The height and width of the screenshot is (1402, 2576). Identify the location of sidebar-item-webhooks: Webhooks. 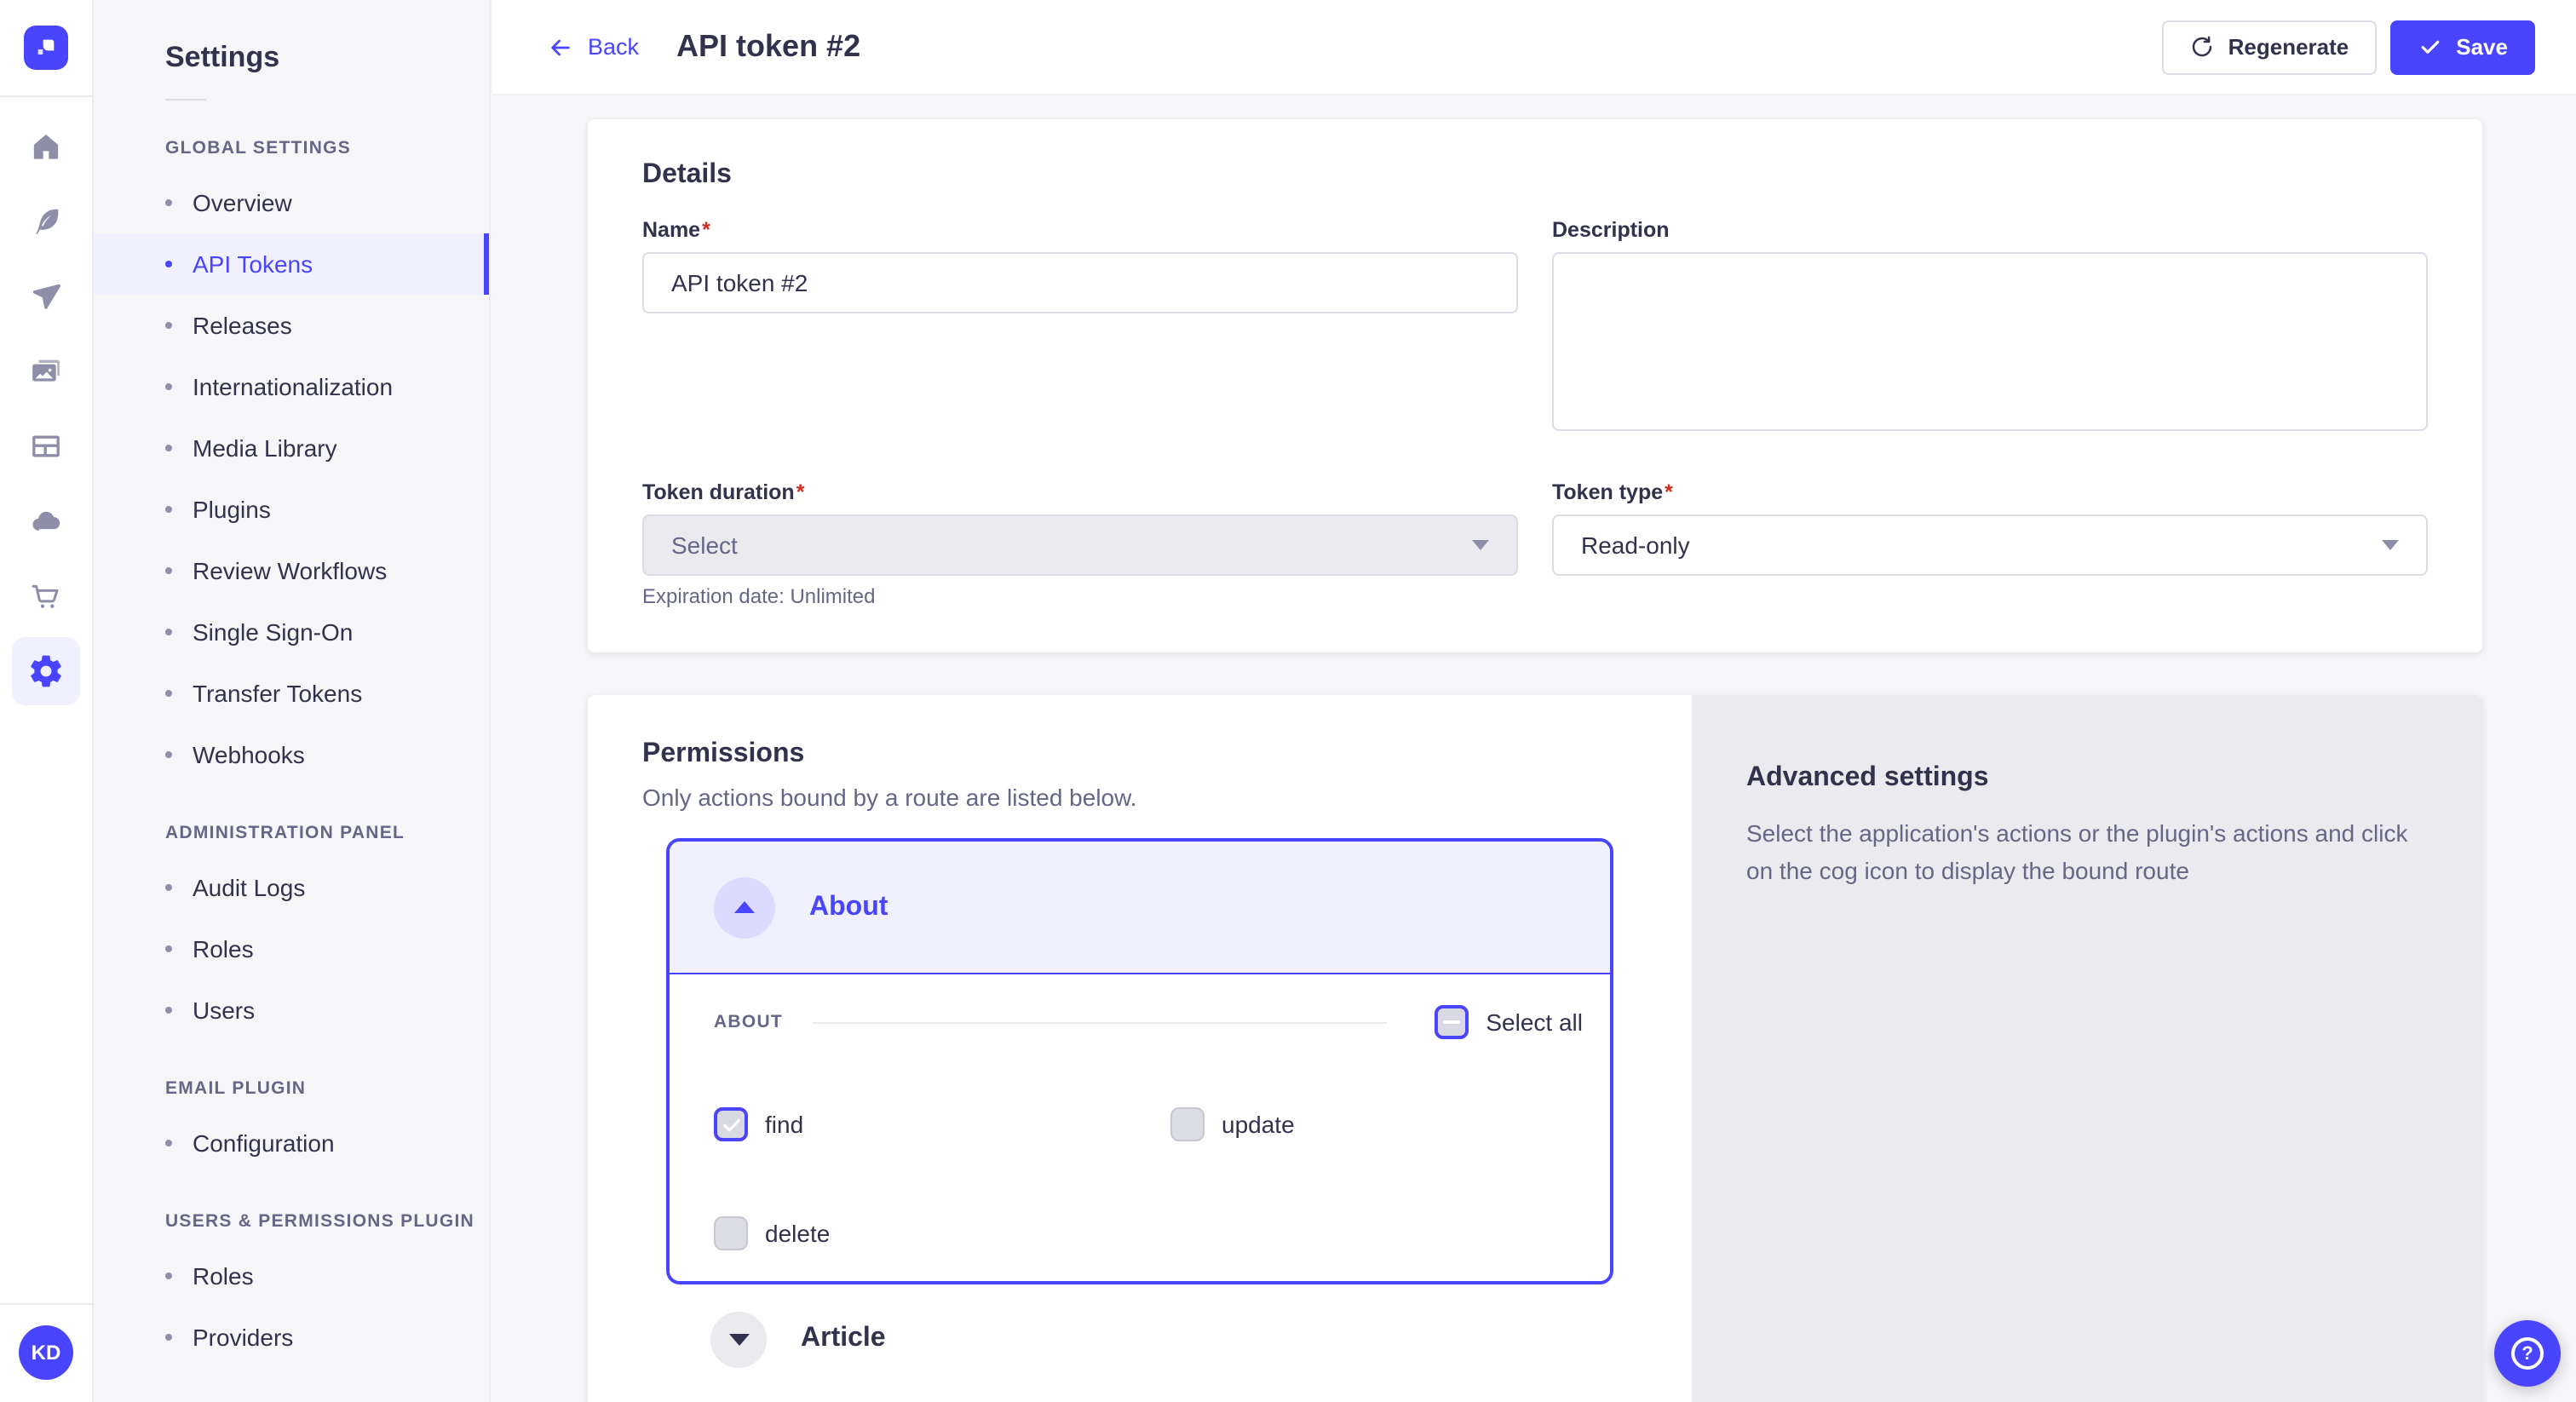
(291, 754).